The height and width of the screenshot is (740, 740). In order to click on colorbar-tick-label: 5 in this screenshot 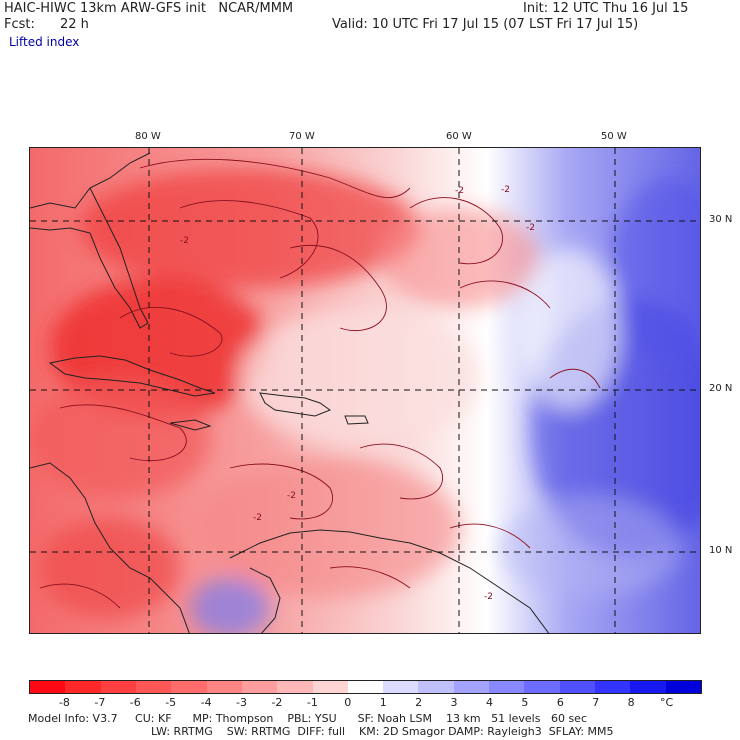, I will do `click(525, 702)`.